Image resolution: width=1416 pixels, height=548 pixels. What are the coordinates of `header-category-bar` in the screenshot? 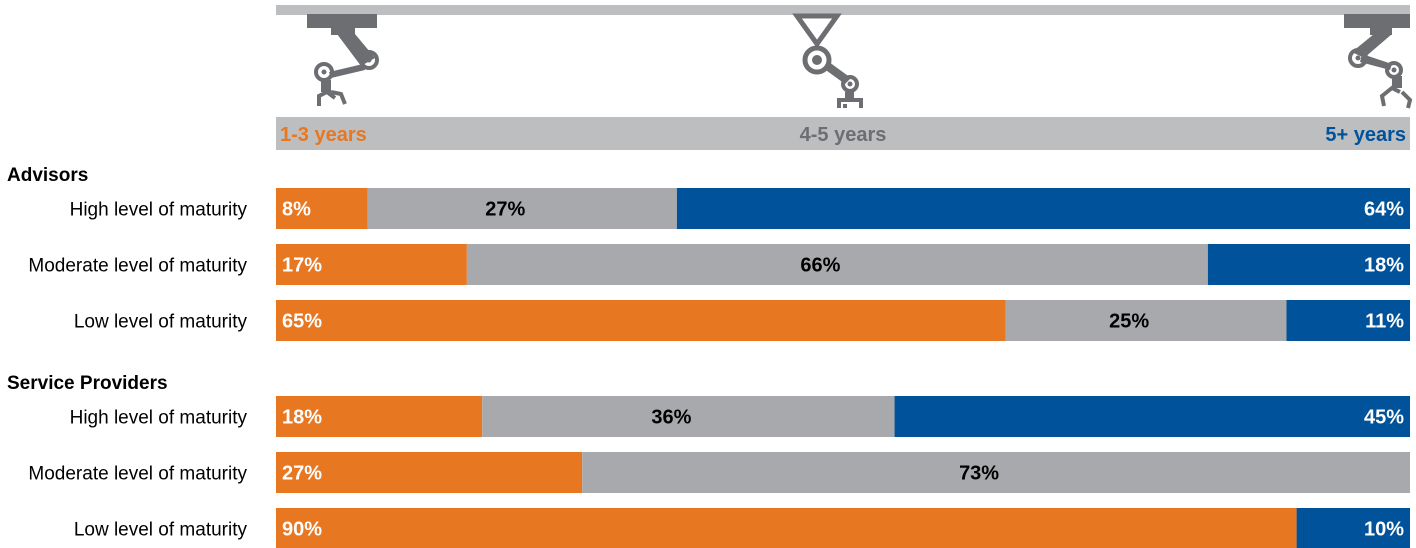 It's located at (843, 133).